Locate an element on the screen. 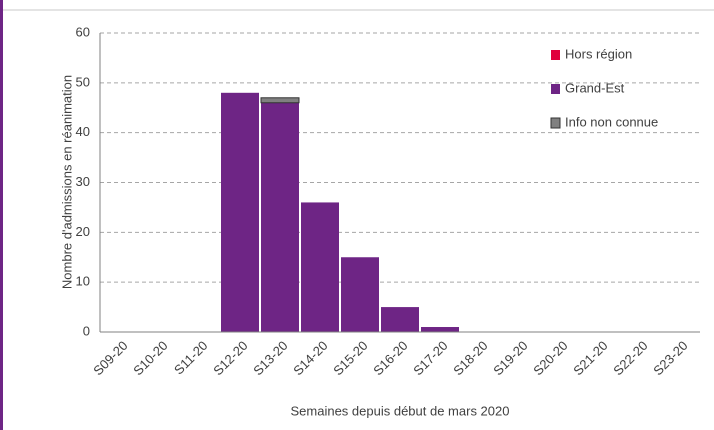 The height and width of the screenshot is (430, 714). x-tick-label: S19-20 is located at coordinates (510, 358).